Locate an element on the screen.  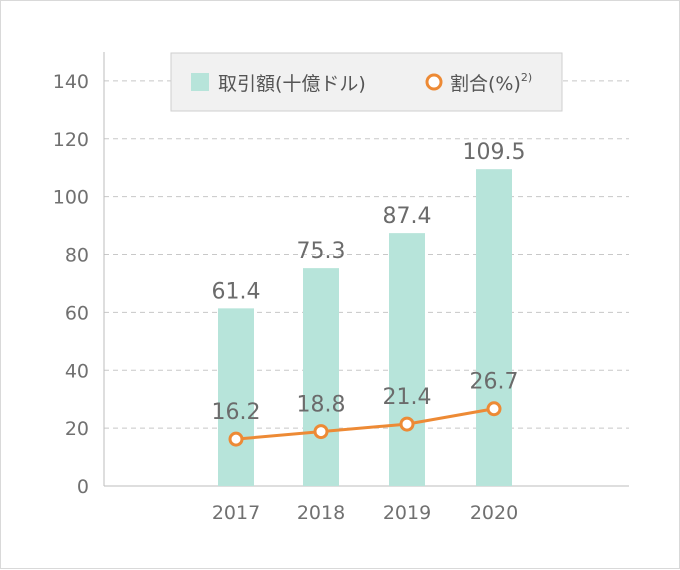
line-data-labels: 16.2 18.8 21.4 26.7 is located at coordinates (365, 397).